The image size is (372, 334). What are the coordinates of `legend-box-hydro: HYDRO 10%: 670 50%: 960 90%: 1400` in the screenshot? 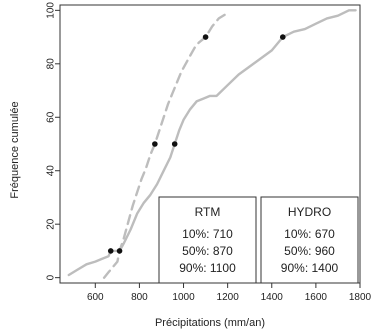 It's located at (309, 240).